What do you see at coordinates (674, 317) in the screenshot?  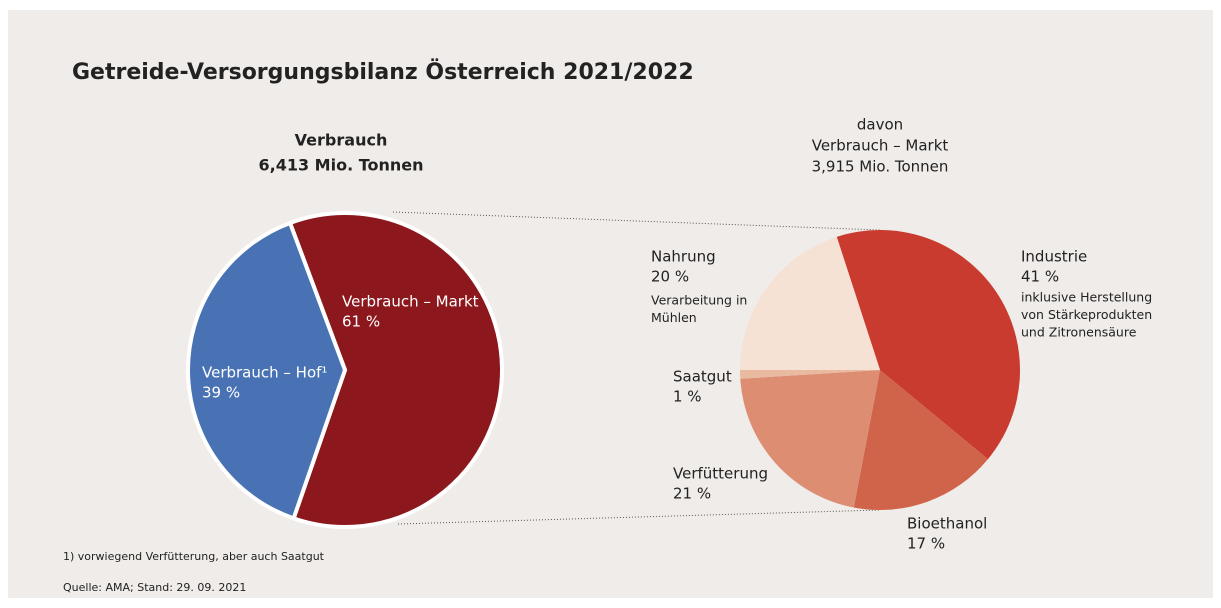 I see `slice-note: Mühlen` at bounding box center [674, 317].